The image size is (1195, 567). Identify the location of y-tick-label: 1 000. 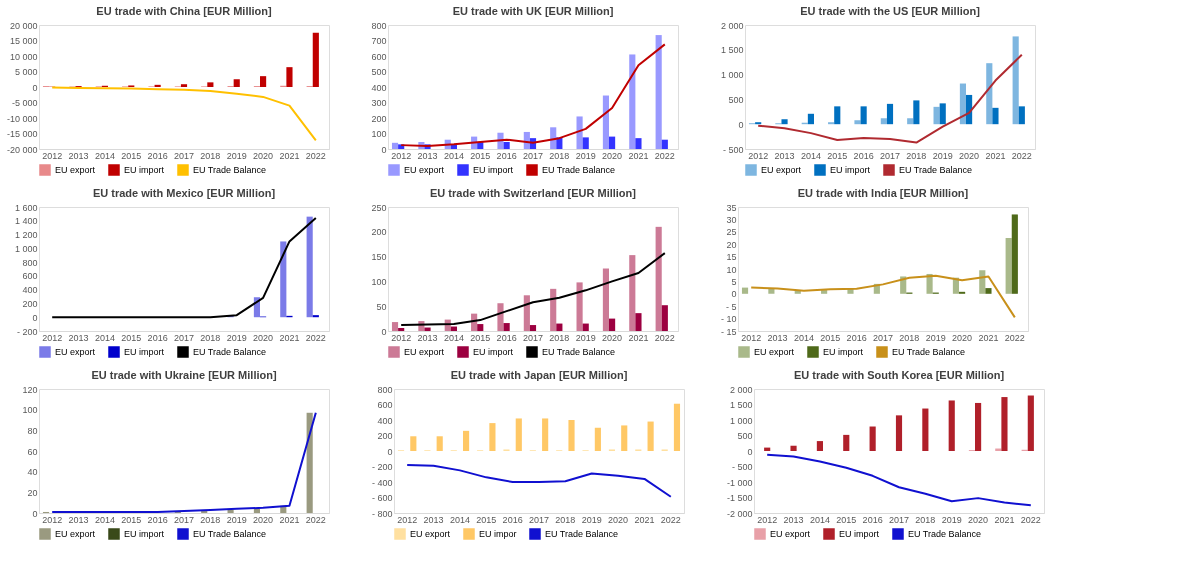
(741, 420).